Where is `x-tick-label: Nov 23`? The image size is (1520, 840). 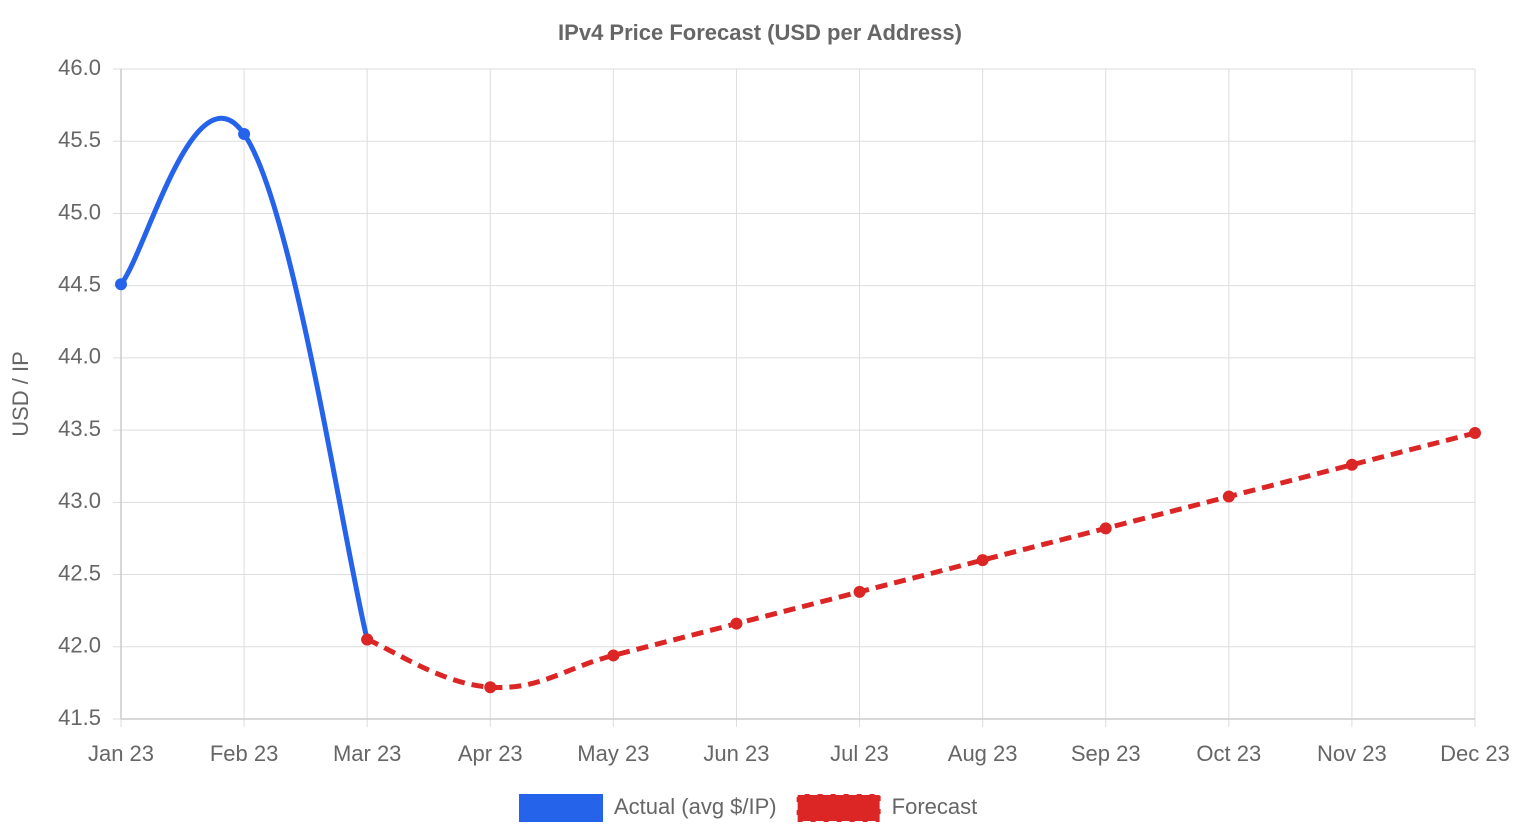 x-tick-label: Nov 23 is located at coordinates (1352, 753).